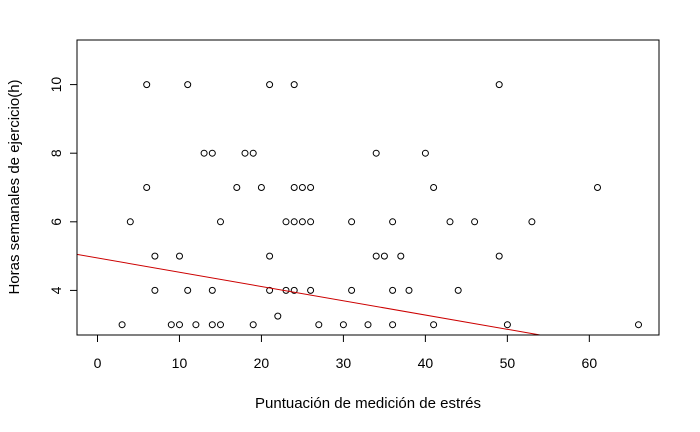 The width and height of the screenshot is (700, 432). Describe the element at coordinates (590, 363) in the screenshot. I see `x-tick-label: 60` at that location.